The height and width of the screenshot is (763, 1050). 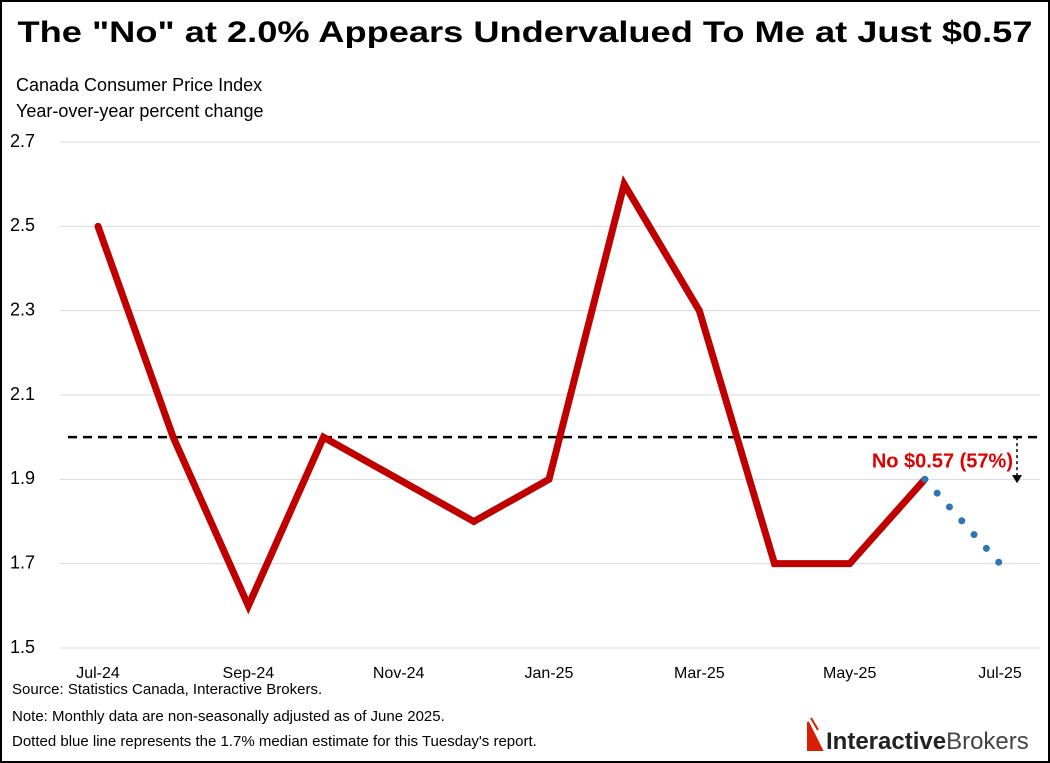 I want to click on y-tick-label: 2.3, so click(x=22, y=309).